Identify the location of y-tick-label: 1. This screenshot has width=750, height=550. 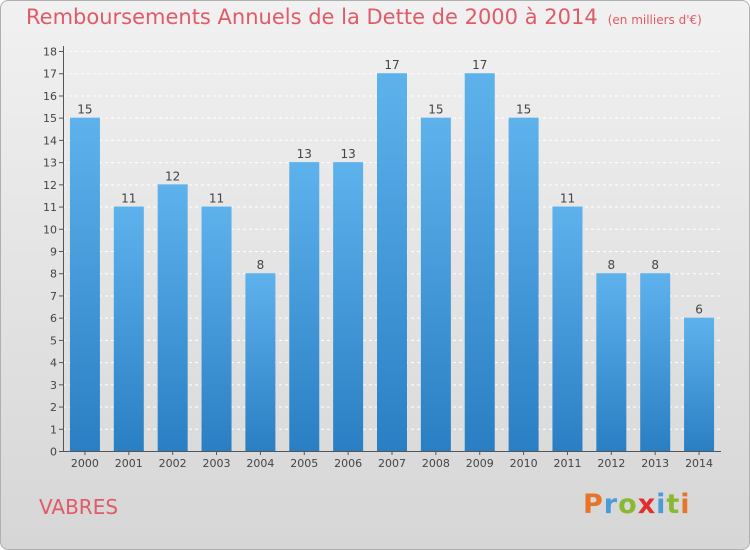
(53, 429).